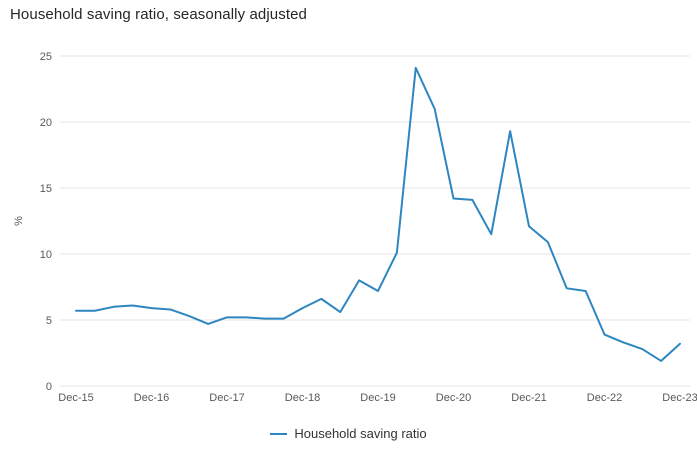  Describe the element at coordinates (46, 123) in the screenshot. I see `y-tick-label-20: 20` at that location.